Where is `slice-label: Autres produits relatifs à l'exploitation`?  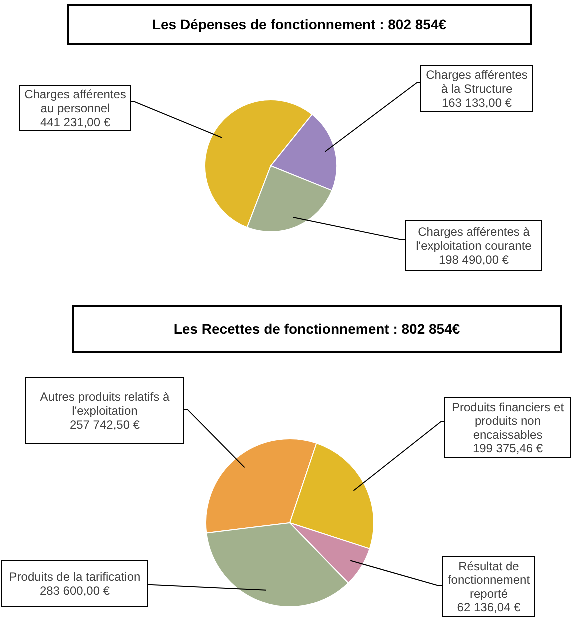
slice-label: Autres produits relatifs à l'exploitation is located at coordinates (105, 404).